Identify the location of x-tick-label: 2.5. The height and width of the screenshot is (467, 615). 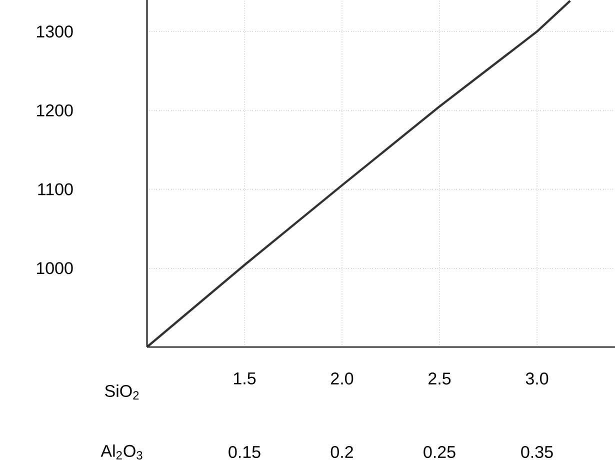
(439, 378).